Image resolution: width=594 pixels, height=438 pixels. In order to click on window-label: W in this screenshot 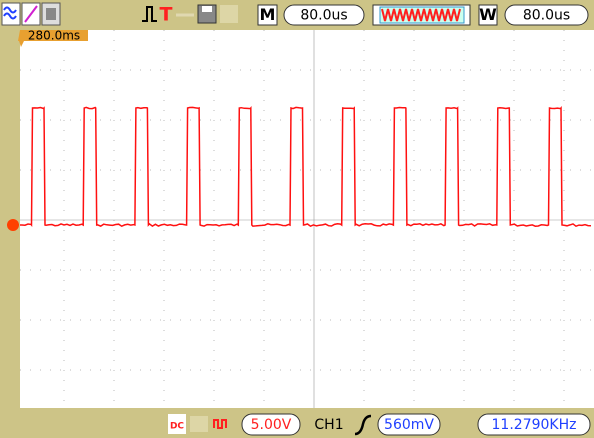, I will do `click(488, 14)`.